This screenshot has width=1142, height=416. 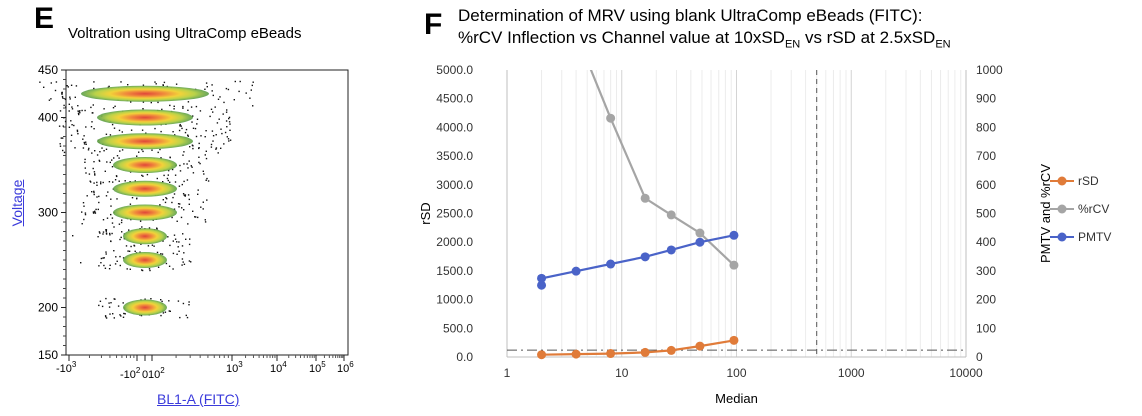 What do you see at coordinates (645, 352) in the screenshot?
I see `series-point-rsd` at bounding box center [645, 352].